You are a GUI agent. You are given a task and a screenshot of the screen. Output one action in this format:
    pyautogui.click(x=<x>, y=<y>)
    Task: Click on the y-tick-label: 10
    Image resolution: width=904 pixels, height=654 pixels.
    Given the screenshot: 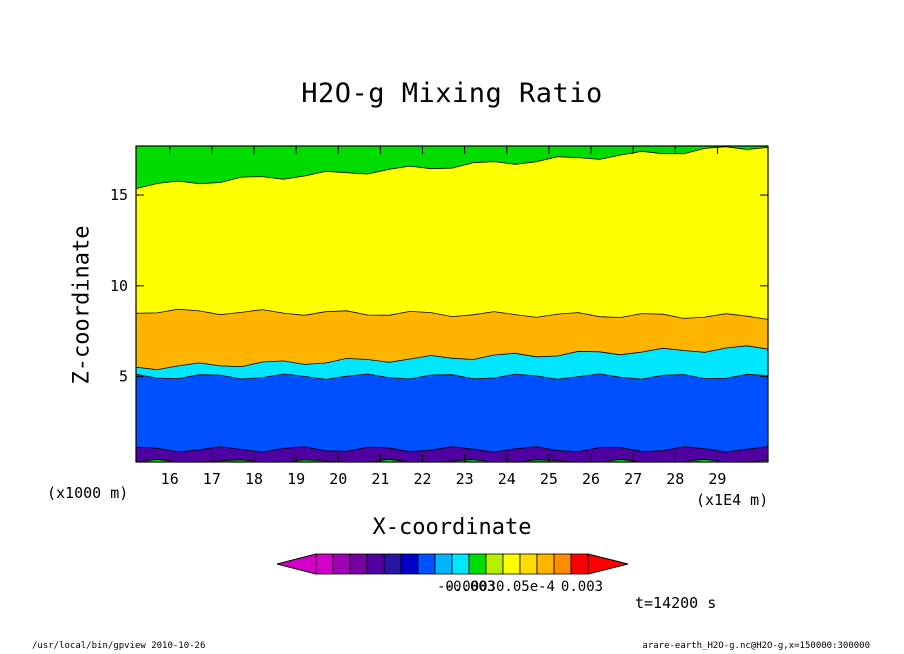 What is the action you would take?
    pyautogui.click(x=119, y=286)
    